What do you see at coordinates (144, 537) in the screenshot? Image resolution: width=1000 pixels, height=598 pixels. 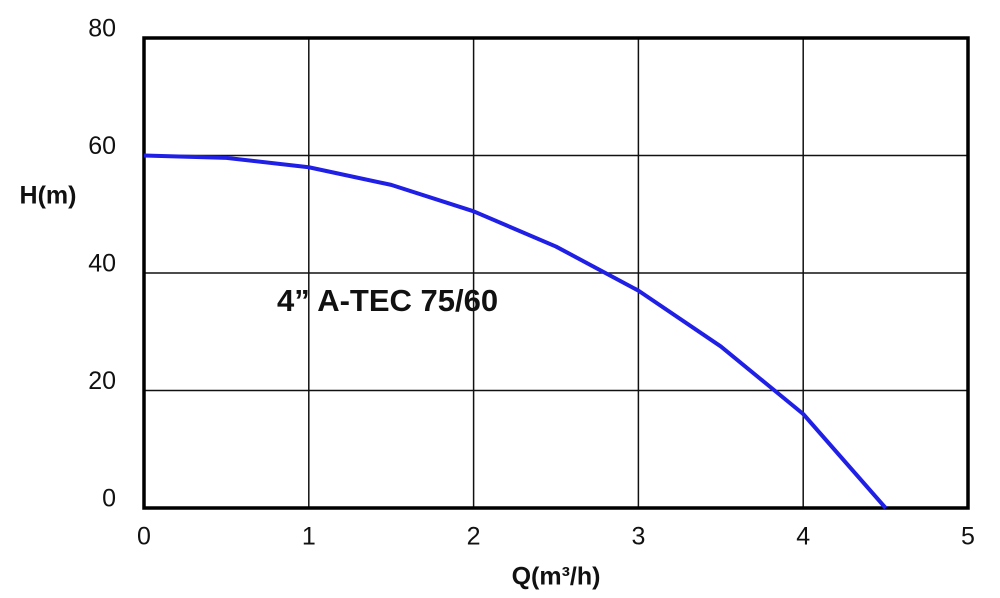 I see `x-tick-label: 0` at bounding box center [144, 537].